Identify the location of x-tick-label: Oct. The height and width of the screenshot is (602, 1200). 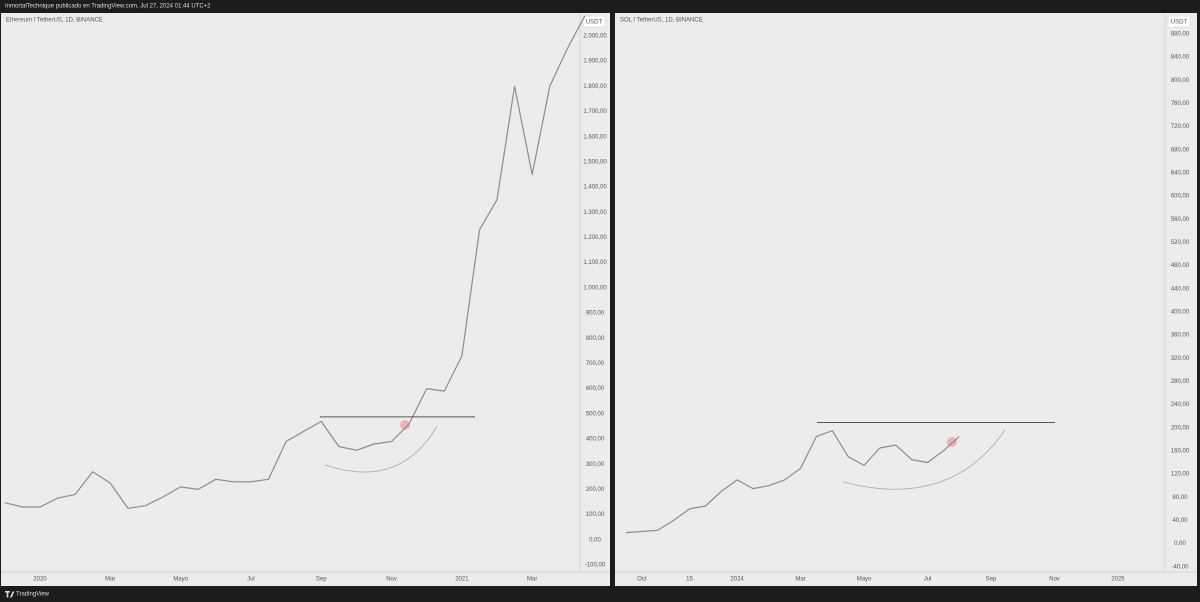
(642, 580).